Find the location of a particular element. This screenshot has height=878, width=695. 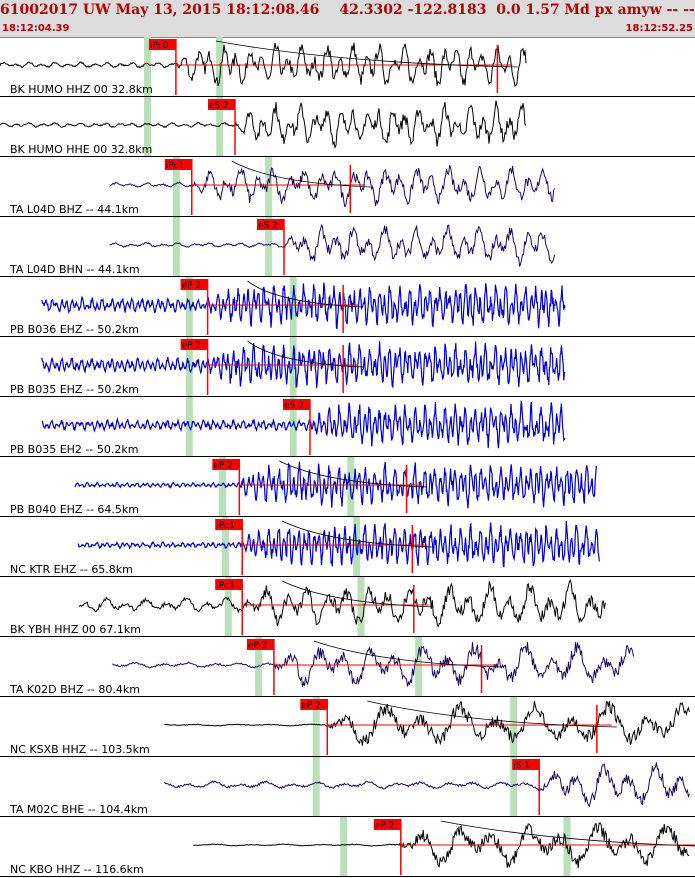

trace-7: eS 2 PB B035 EH2 -- 50.2km is located at coordinates (347, 427).